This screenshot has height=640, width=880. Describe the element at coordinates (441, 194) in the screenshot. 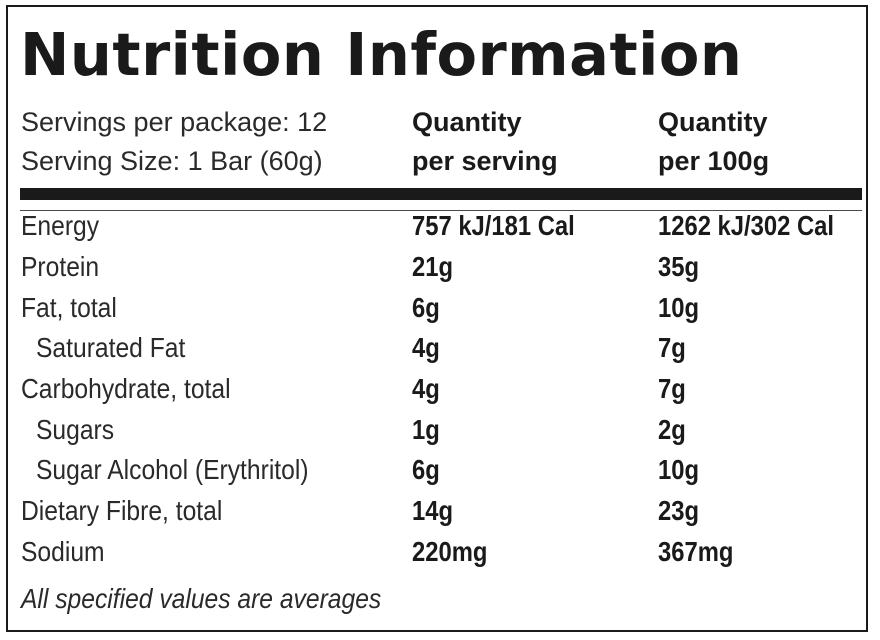

I see `header-divider-thick` at that location.